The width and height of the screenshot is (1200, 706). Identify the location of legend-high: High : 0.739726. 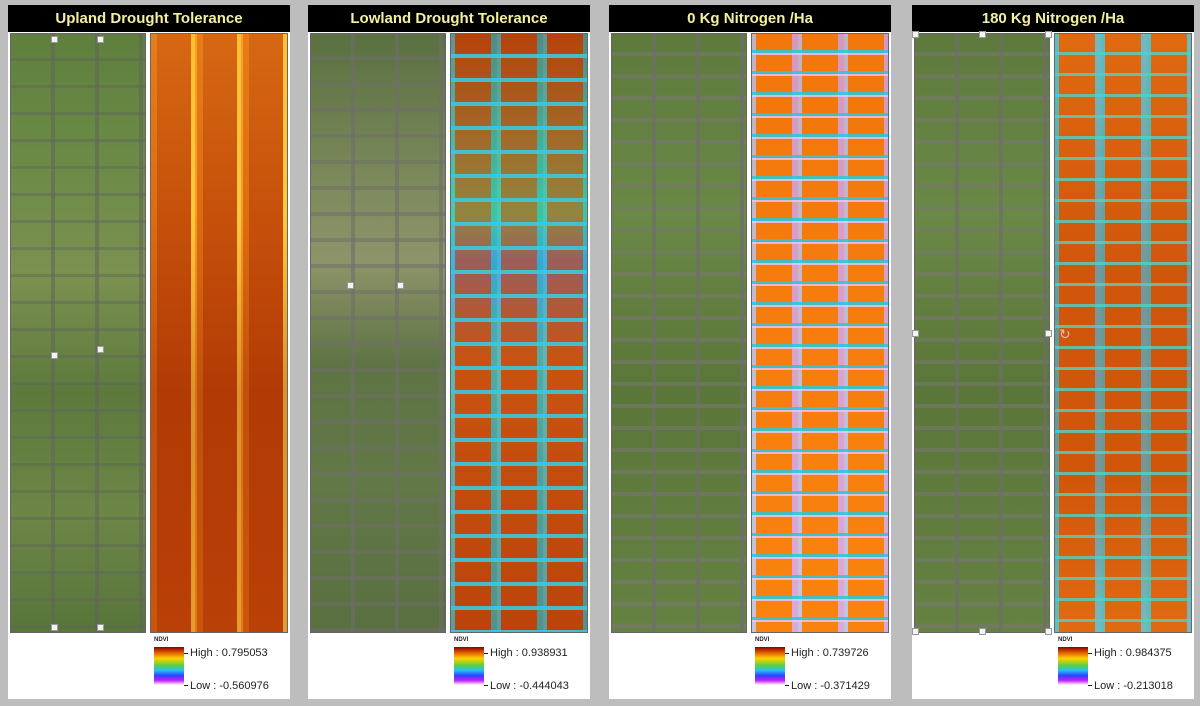
(830, 653).